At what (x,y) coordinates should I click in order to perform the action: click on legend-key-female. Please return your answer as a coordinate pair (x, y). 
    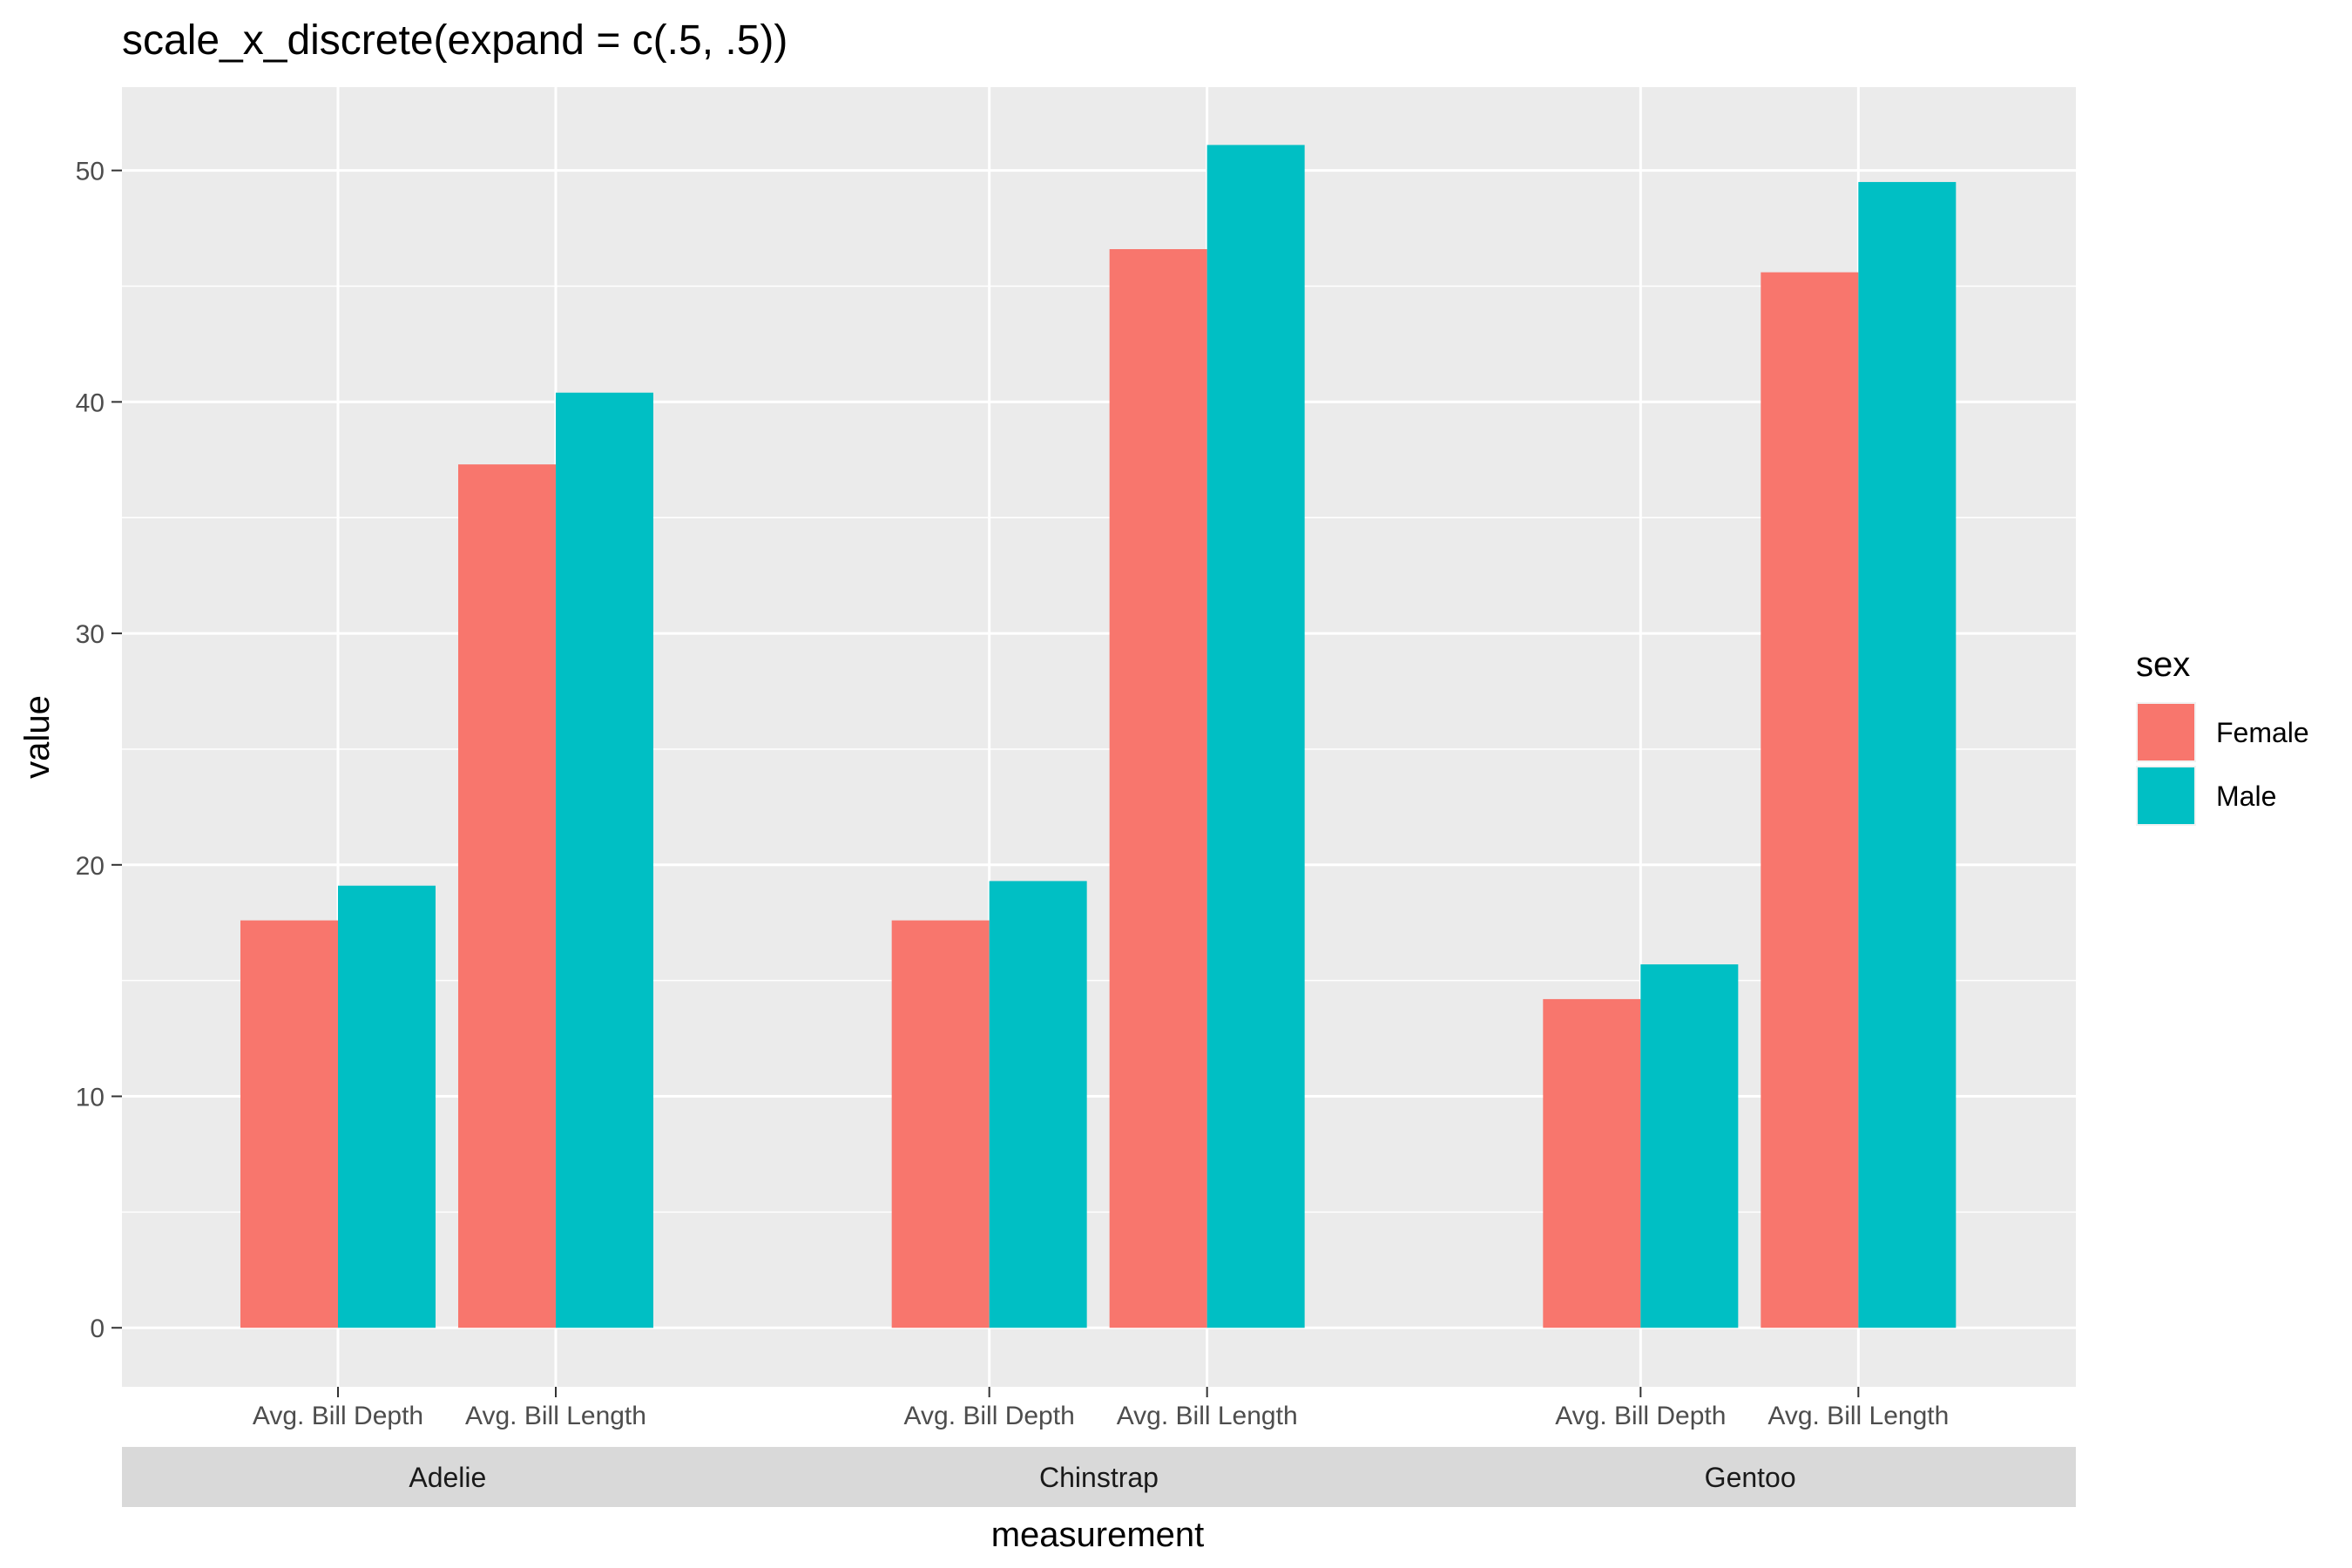
    Looking at the image, I should click on (2166, 732).